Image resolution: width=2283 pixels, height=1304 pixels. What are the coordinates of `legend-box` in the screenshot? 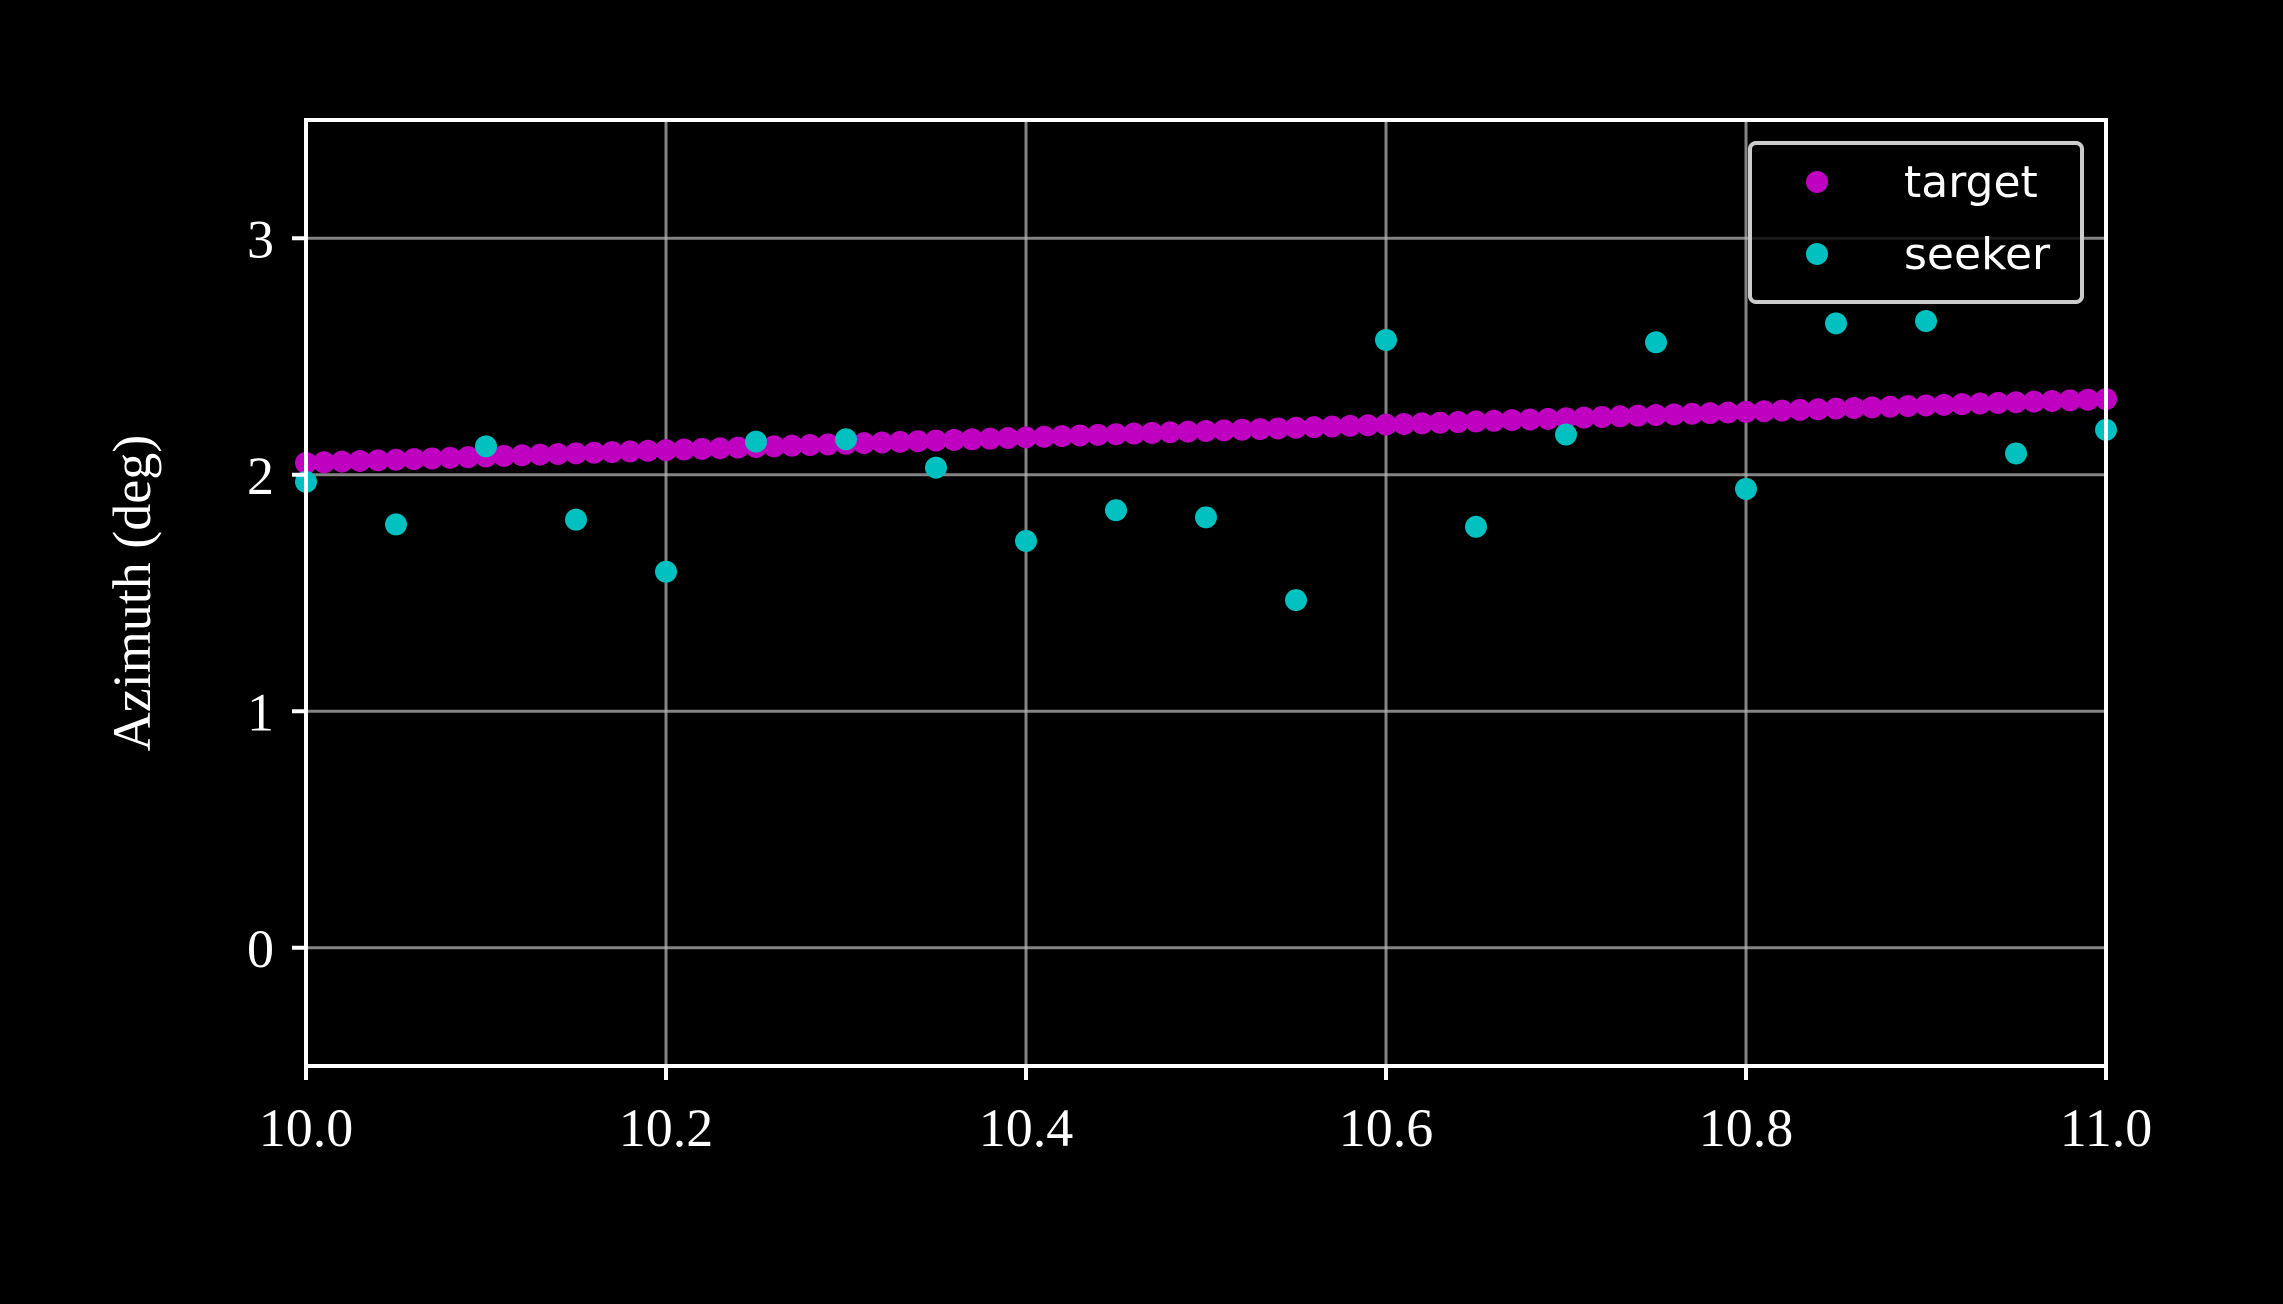 It's located at (1916, 222).